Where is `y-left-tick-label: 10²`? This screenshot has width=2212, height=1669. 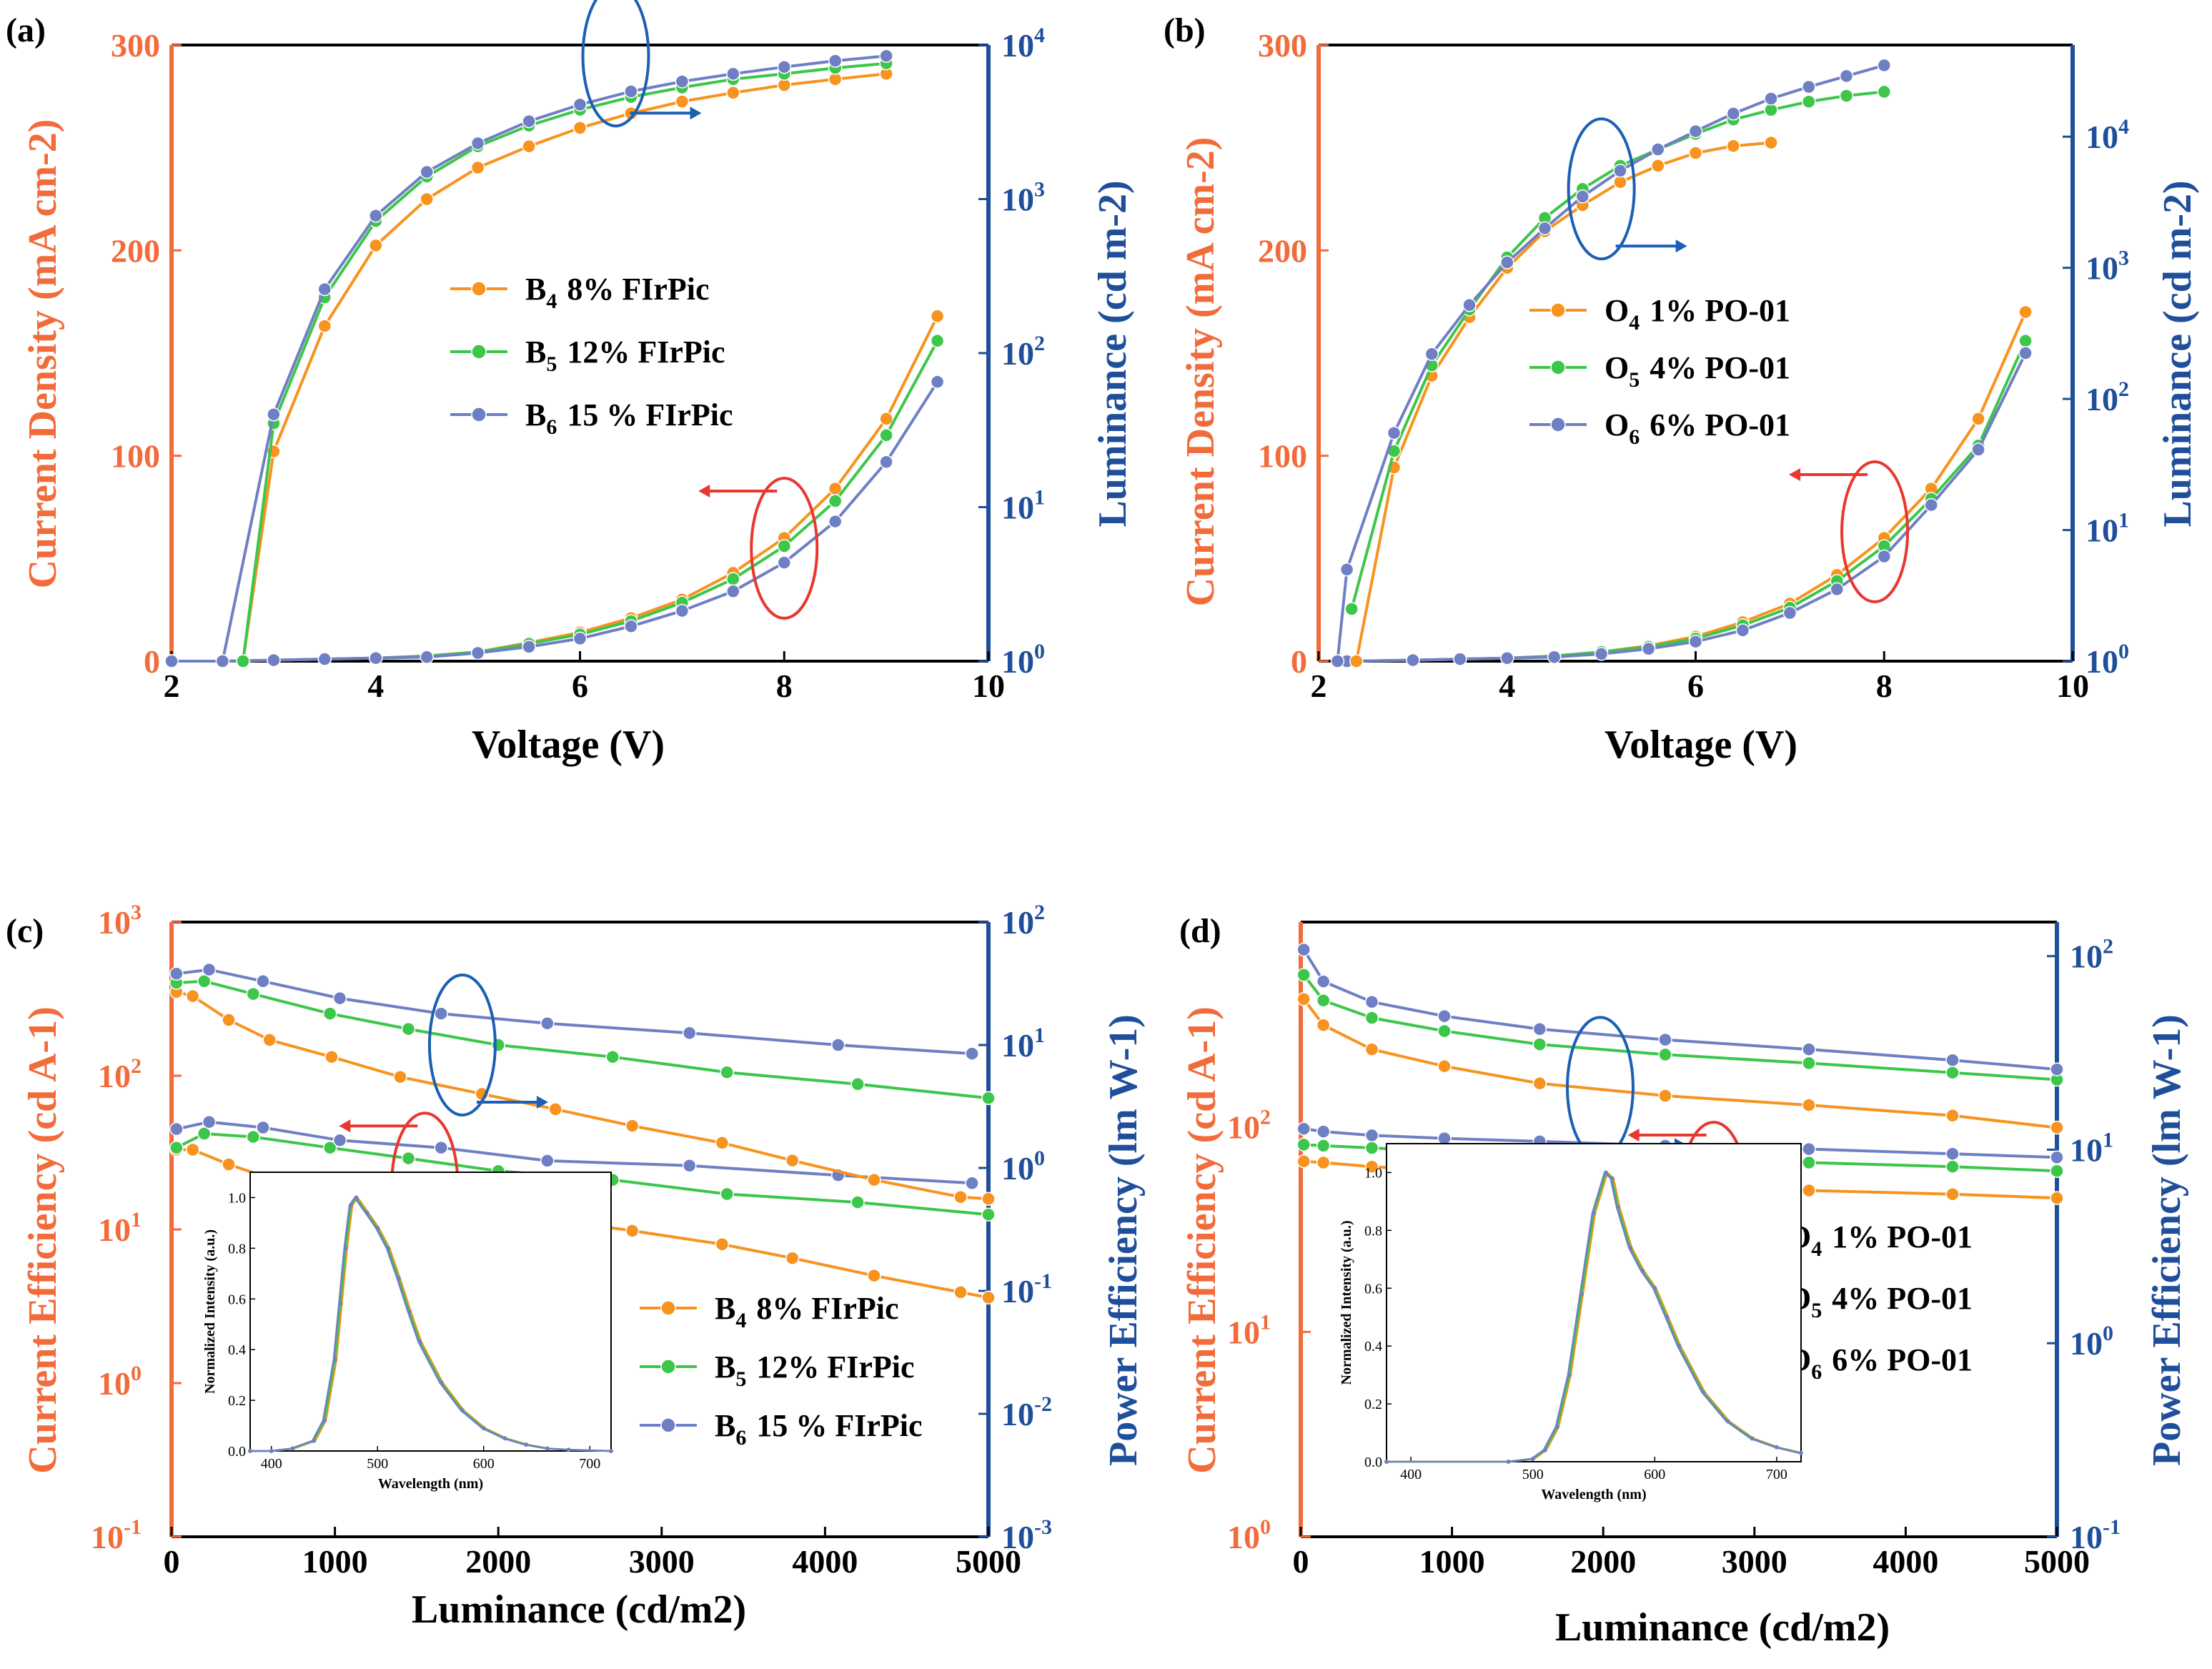
y-left-tick-label: 10² is located at coordinates (1249, 1126).